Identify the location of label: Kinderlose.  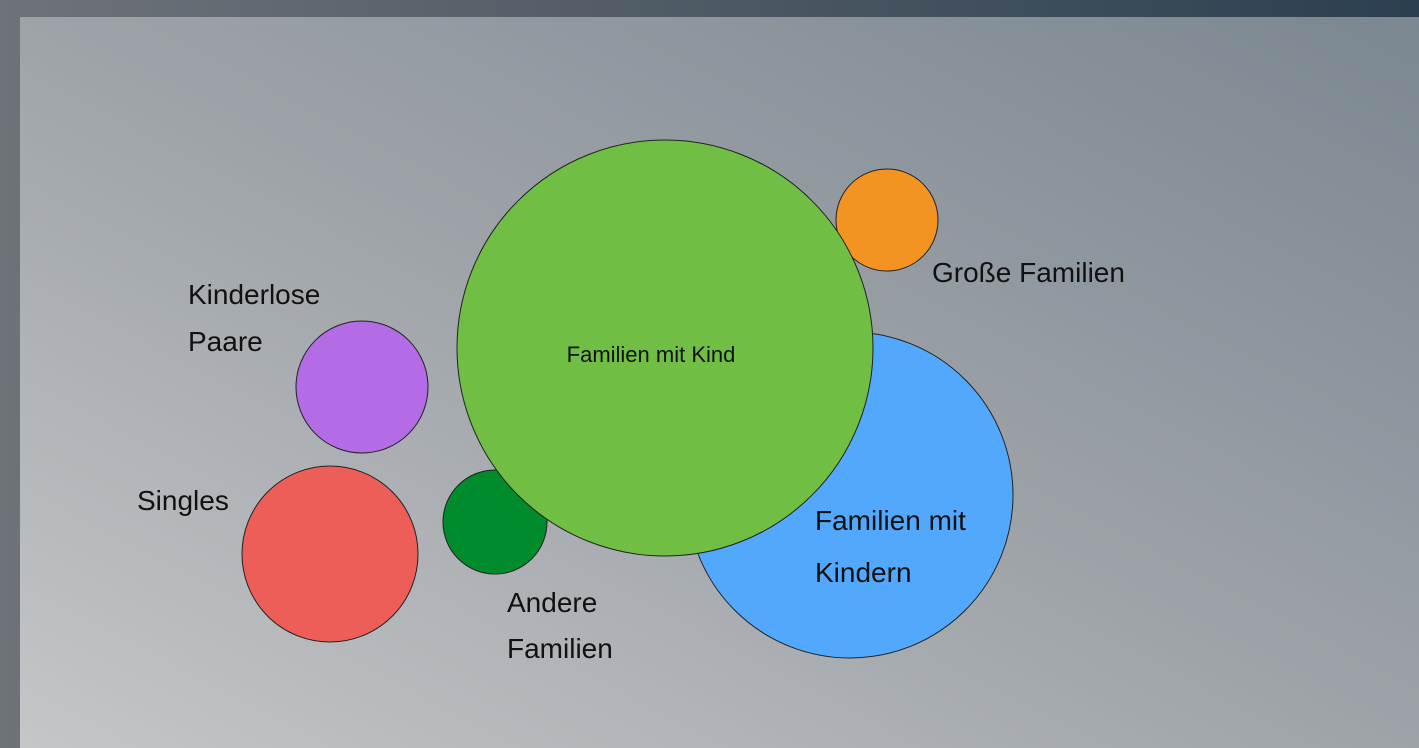
(254, 294).